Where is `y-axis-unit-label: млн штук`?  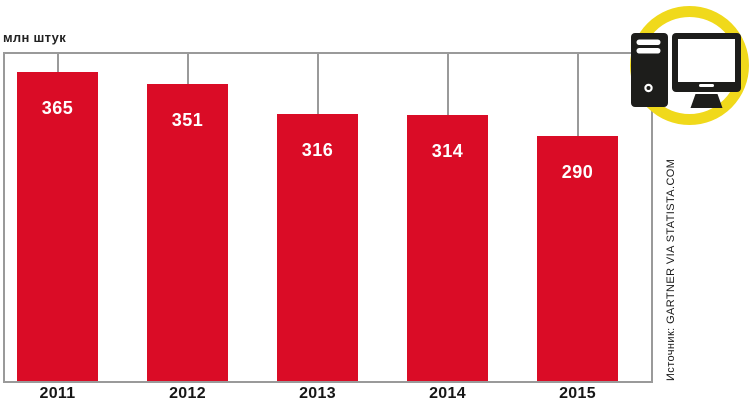 y-axis-unit-label: млн штук is located at coordinates (35, 37).